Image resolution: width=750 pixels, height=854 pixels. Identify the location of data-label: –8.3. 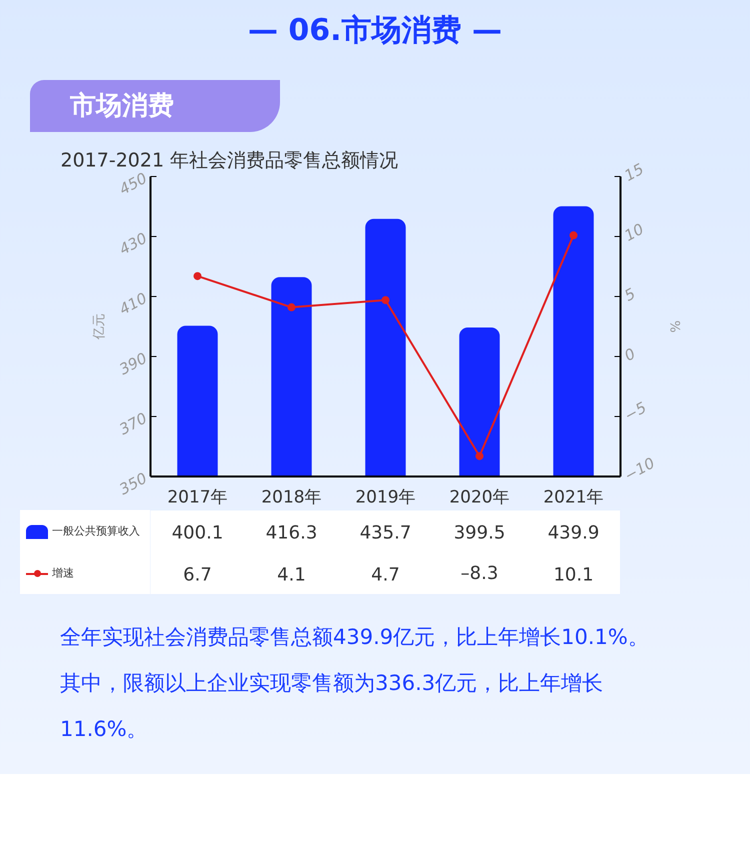
(479, 573).